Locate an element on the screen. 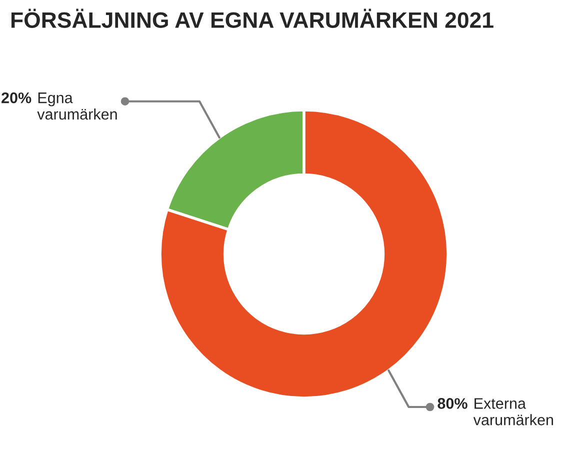 The image size is (561, 467). slice-label: Egna varumärken is located at coordinates (77, 106).